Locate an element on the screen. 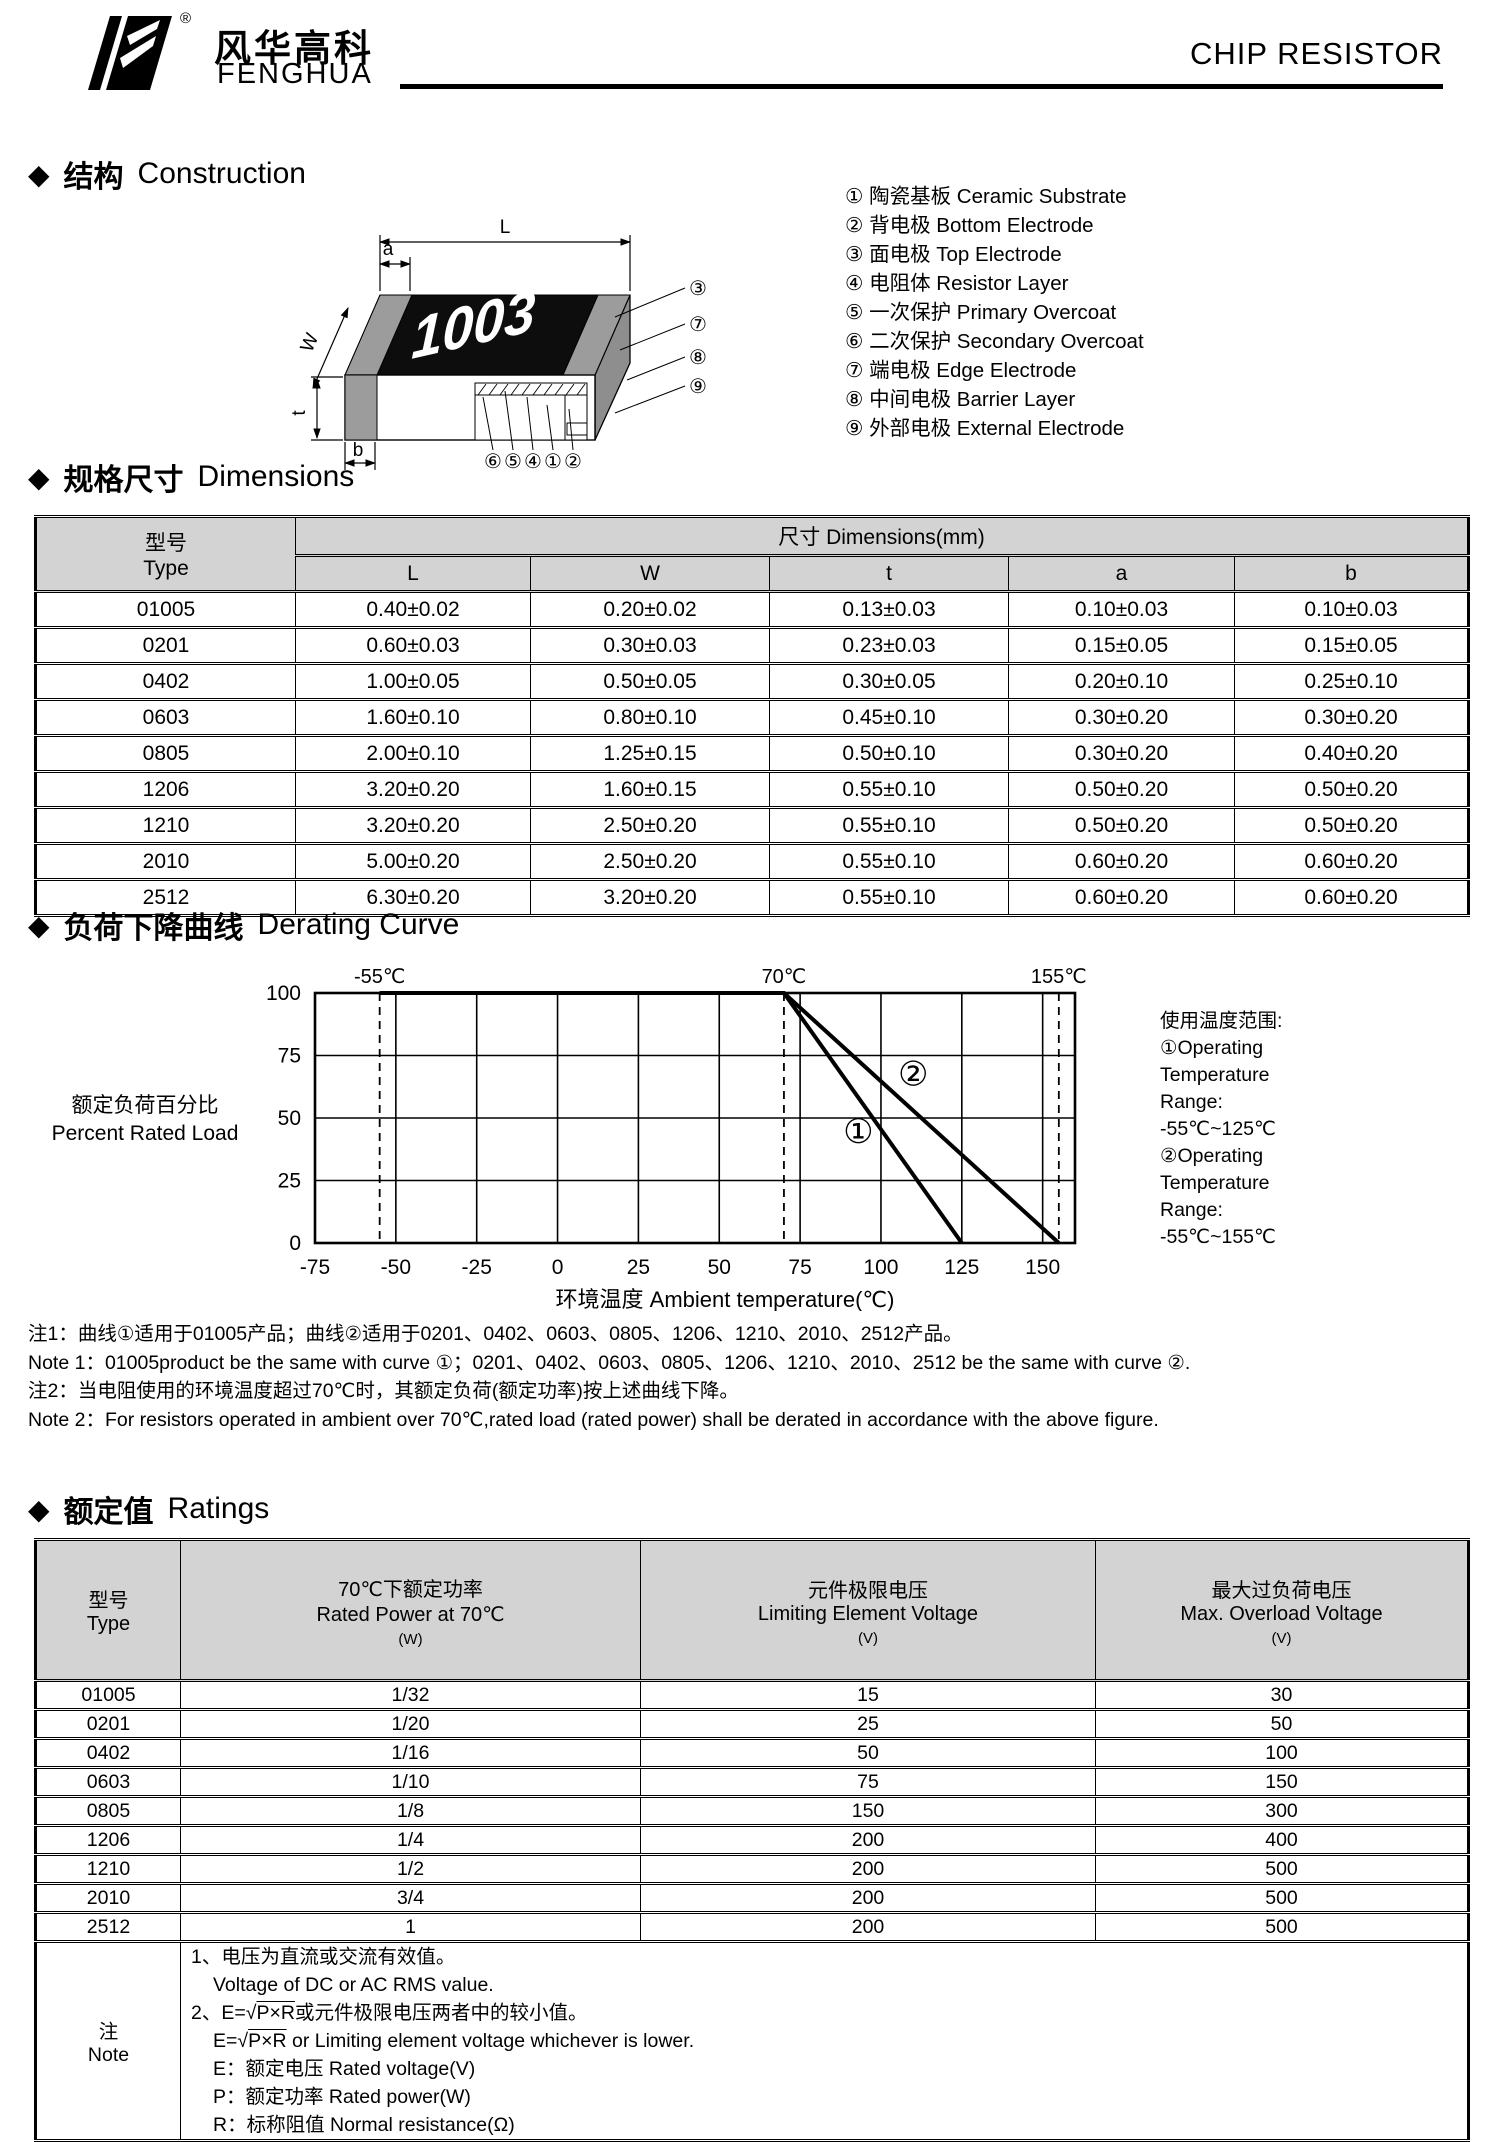  ratings-cell-power: 1/20 is located at coordinates (410, 1724).